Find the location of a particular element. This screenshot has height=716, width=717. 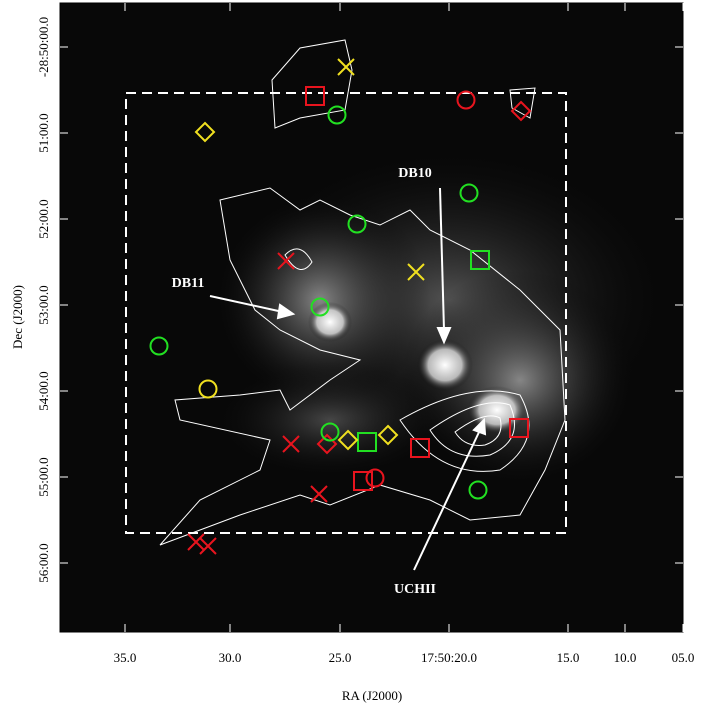

annotation: UCHII is located at coordinates (415, 589).